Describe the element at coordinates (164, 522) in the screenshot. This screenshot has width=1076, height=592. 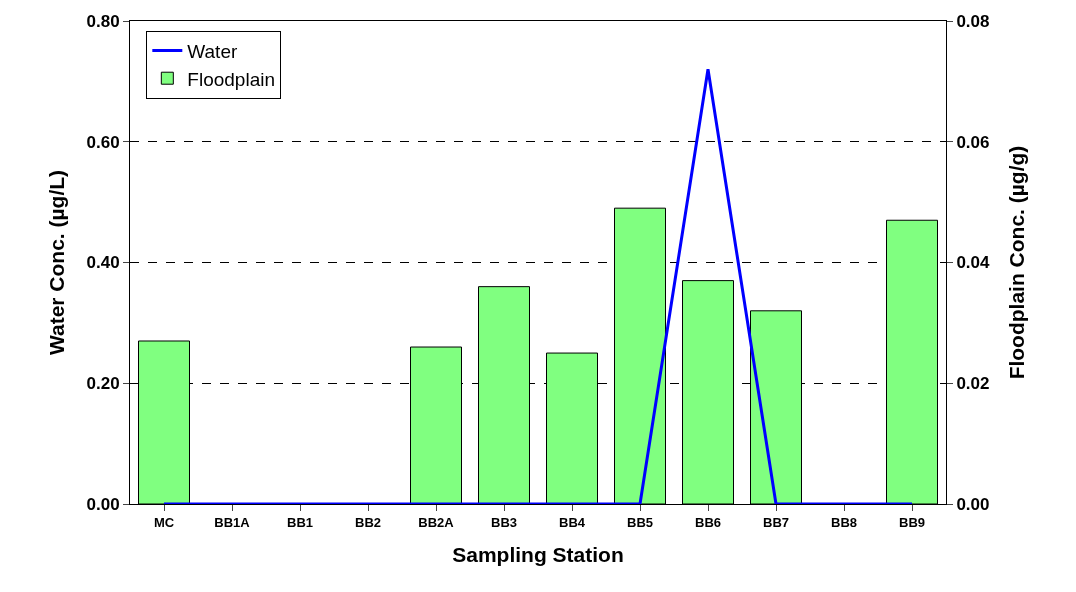
I see `x-tick-label: MC` at that location.